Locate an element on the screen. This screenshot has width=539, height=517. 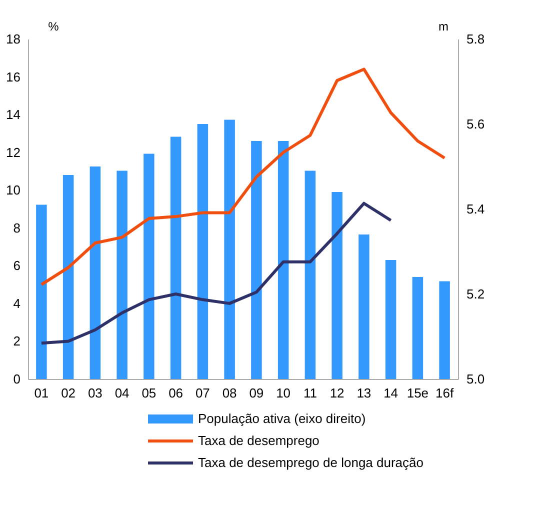
y-tick-label: 4 is located at coordinates (16, 303).